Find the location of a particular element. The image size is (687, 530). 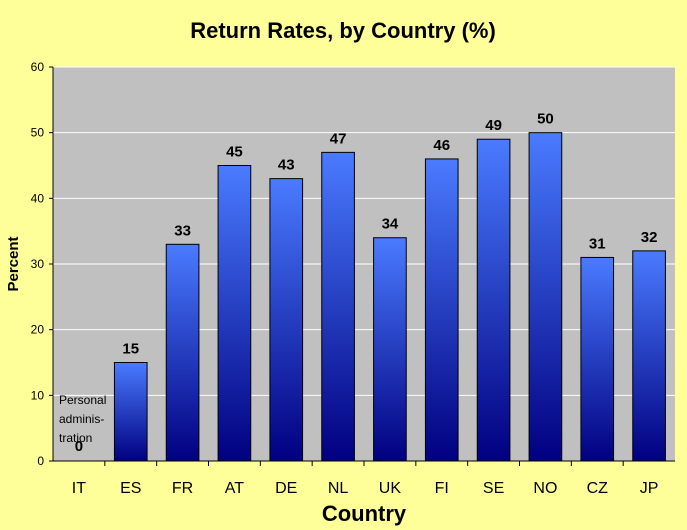

data-label: 49 is located at coordinates (493, 125).